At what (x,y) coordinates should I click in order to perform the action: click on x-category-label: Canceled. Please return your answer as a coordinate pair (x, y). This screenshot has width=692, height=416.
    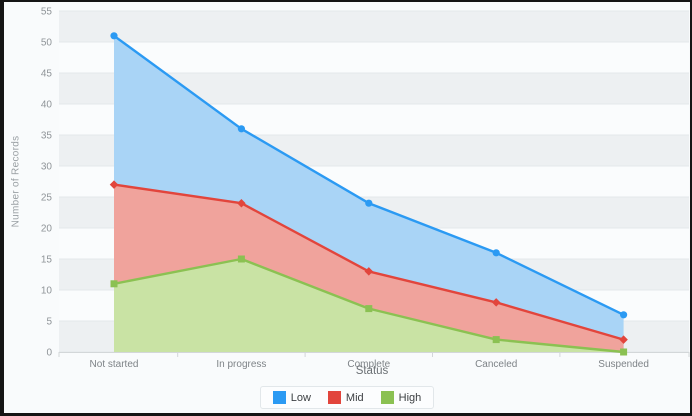
    Looking at the image, I should click on (496, 364).